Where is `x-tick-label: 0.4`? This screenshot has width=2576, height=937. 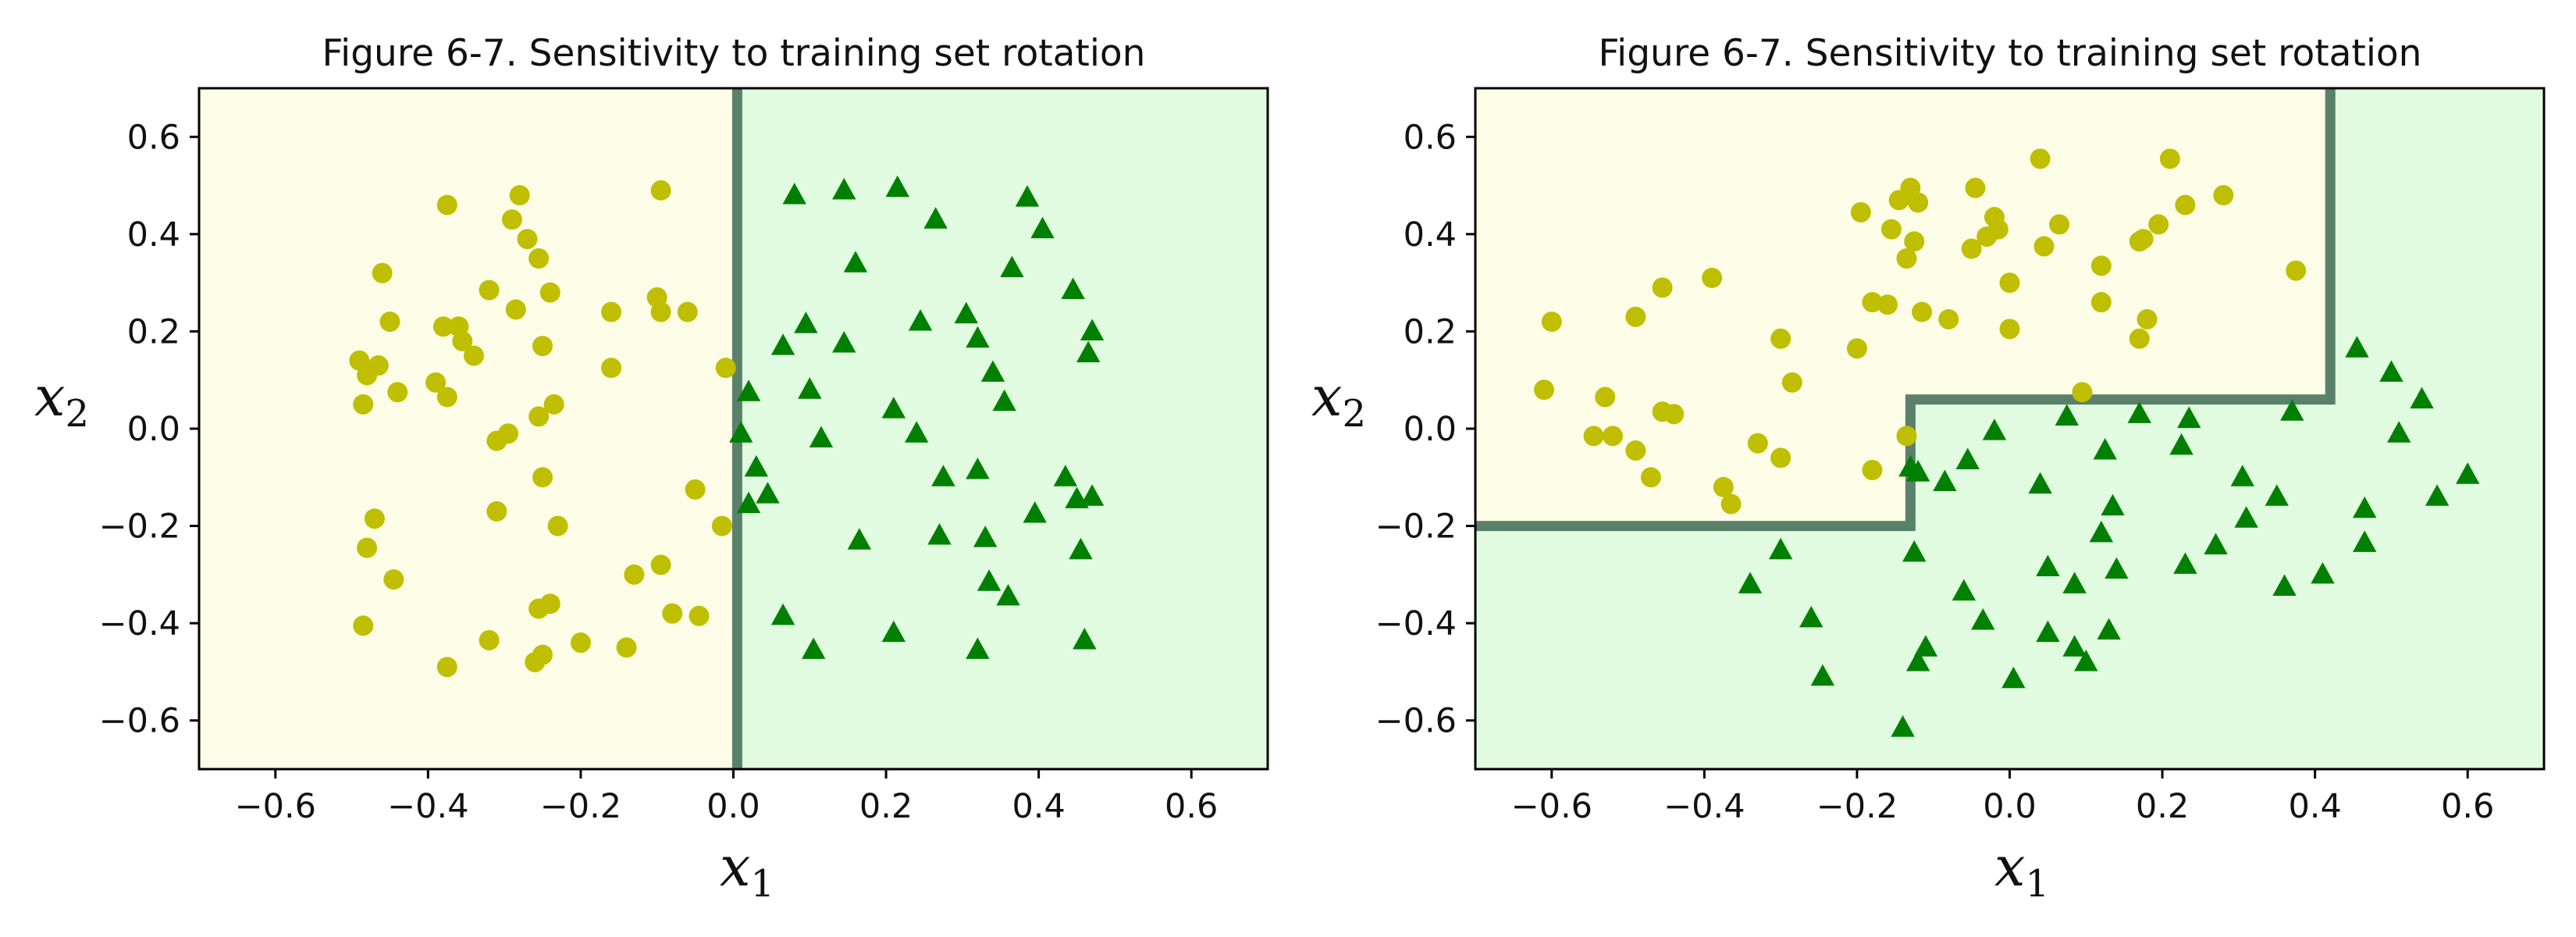
x-tick-label: 0.4 is located at coordinates (1038, 806).